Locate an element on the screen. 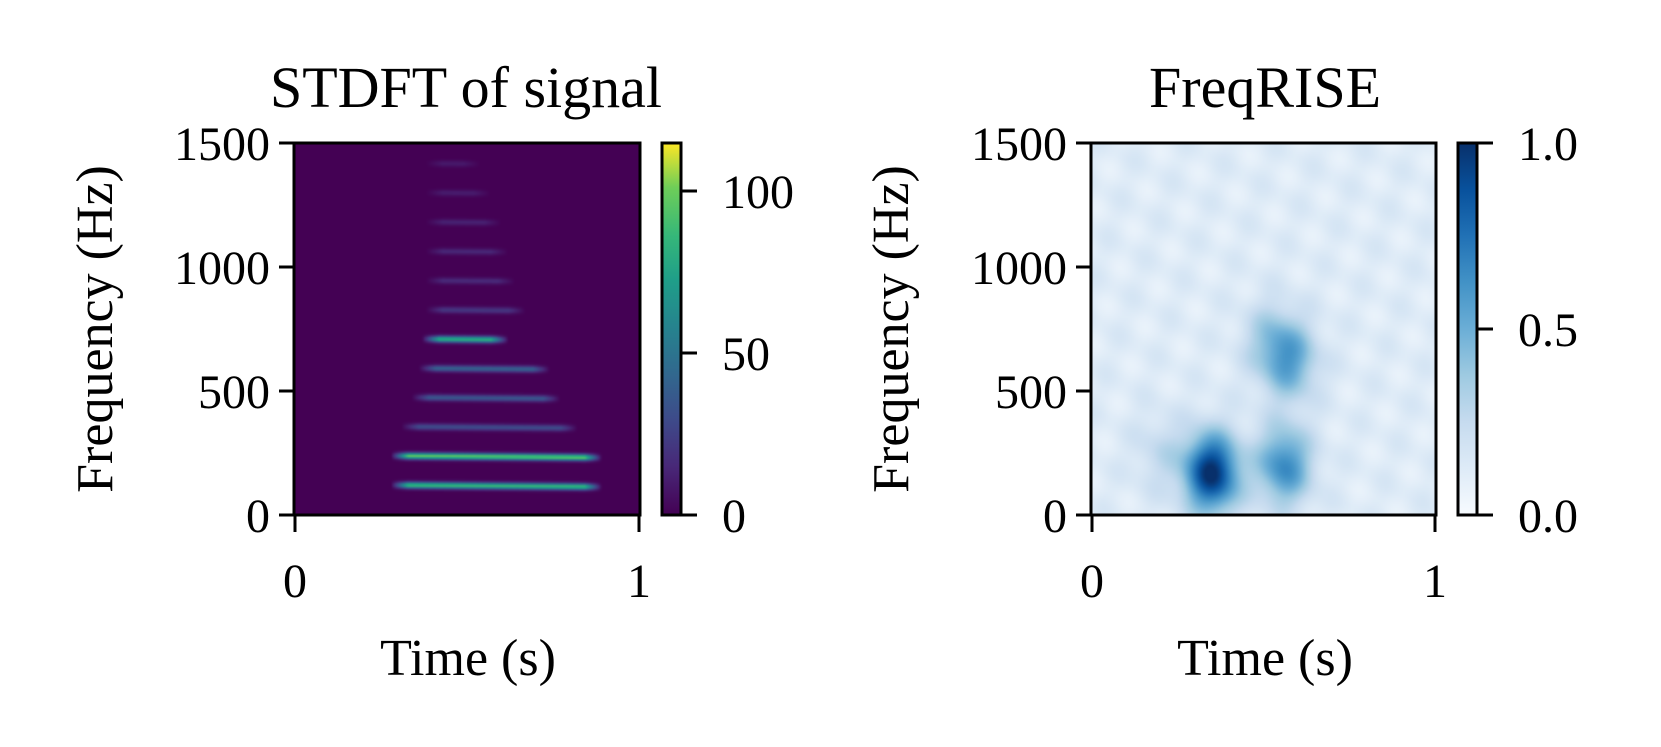 The height and width of the screenshot is (747, 1661). freqrise-ytick-label: 1500 is located at coordinates (1019, 144).